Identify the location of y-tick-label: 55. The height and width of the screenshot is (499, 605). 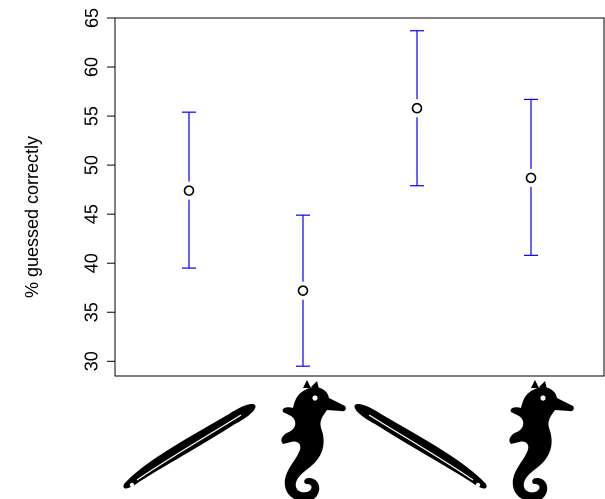
(92, 116).